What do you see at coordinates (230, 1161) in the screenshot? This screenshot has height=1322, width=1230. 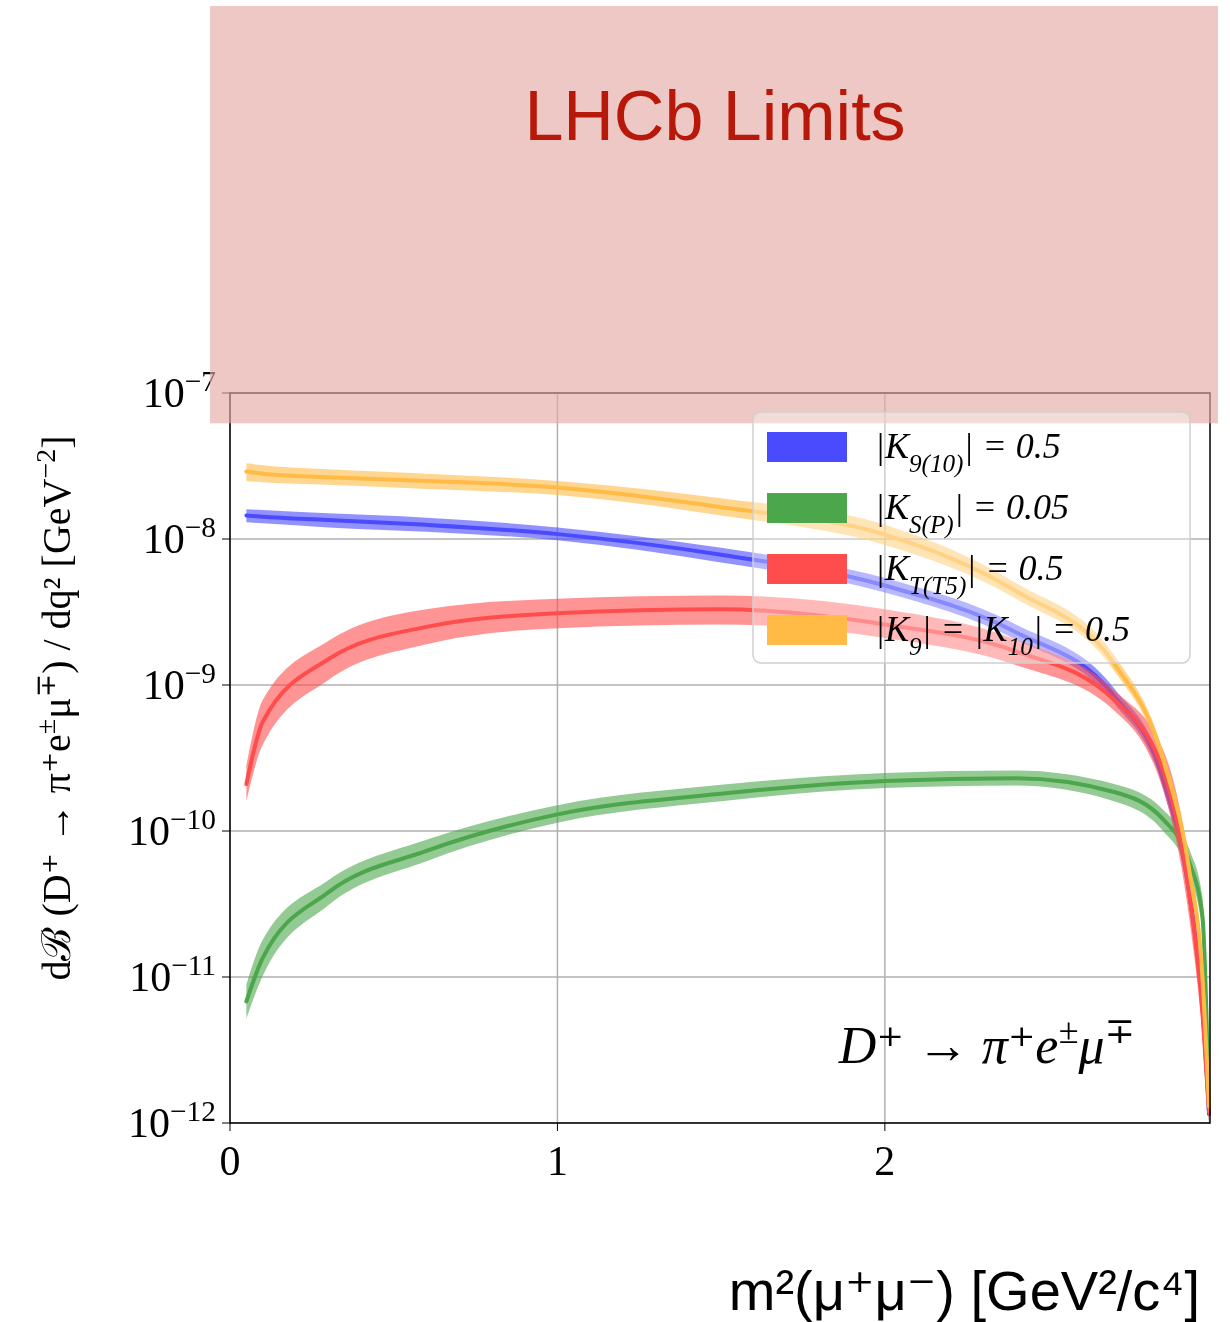 I see `x-tick-label: 0` at bounding box center [230, 1161].